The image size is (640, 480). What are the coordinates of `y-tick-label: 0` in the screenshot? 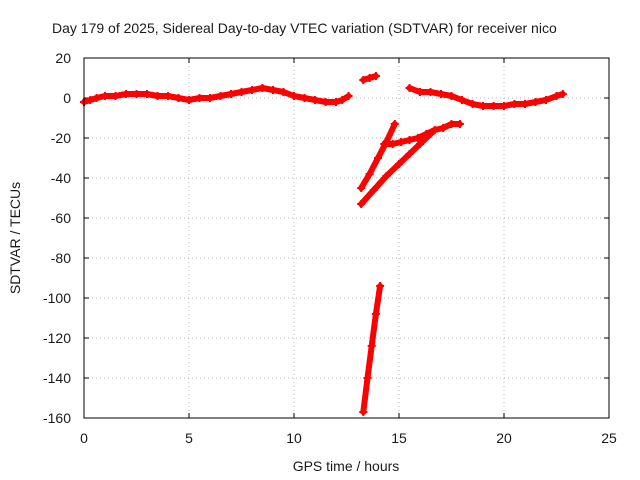 It's located at (67, 98).